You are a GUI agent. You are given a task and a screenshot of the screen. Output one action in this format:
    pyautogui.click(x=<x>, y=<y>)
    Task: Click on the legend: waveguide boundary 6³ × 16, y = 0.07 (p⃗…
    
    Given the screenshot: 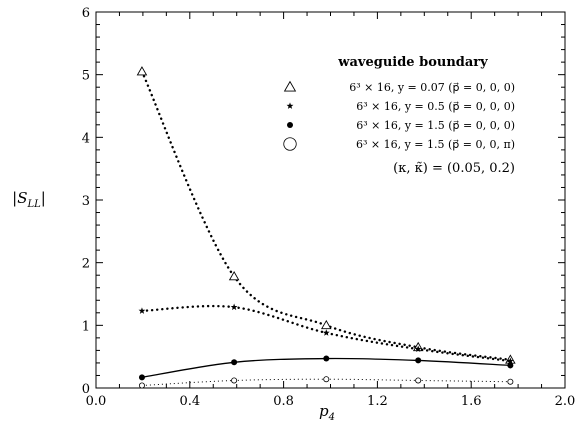 What is the action you would take?
    pyautogui.click(x=399, y=115)
    